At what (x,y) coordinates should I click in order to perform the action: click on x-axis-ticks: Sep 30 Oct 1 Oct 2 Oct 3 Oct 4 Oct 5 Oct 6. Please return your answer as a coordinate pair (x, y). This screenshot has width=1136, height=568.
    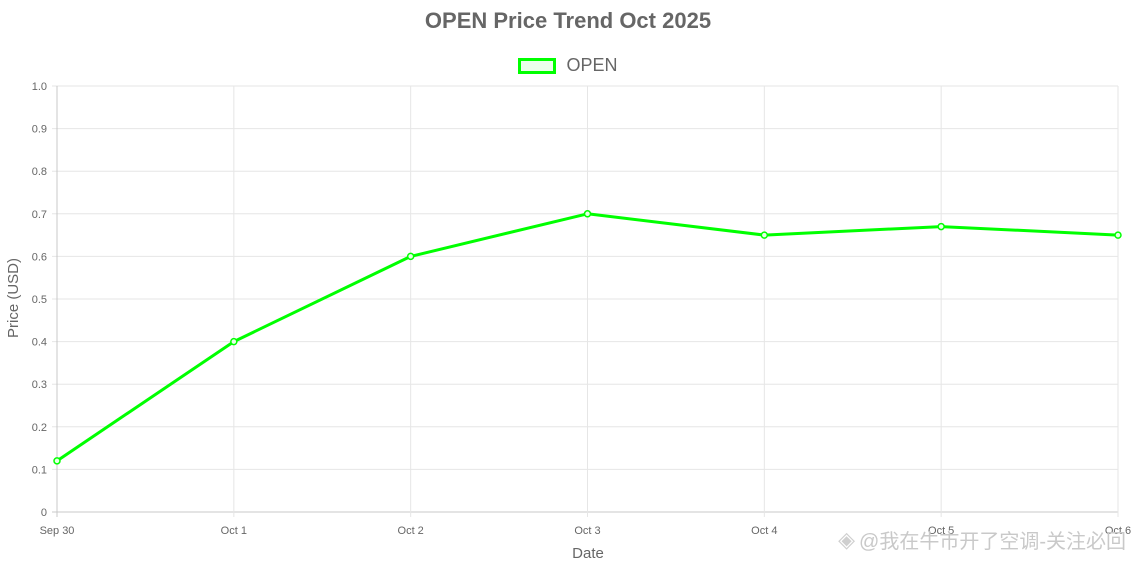
    Looking at the image, I should click on (586, 531).